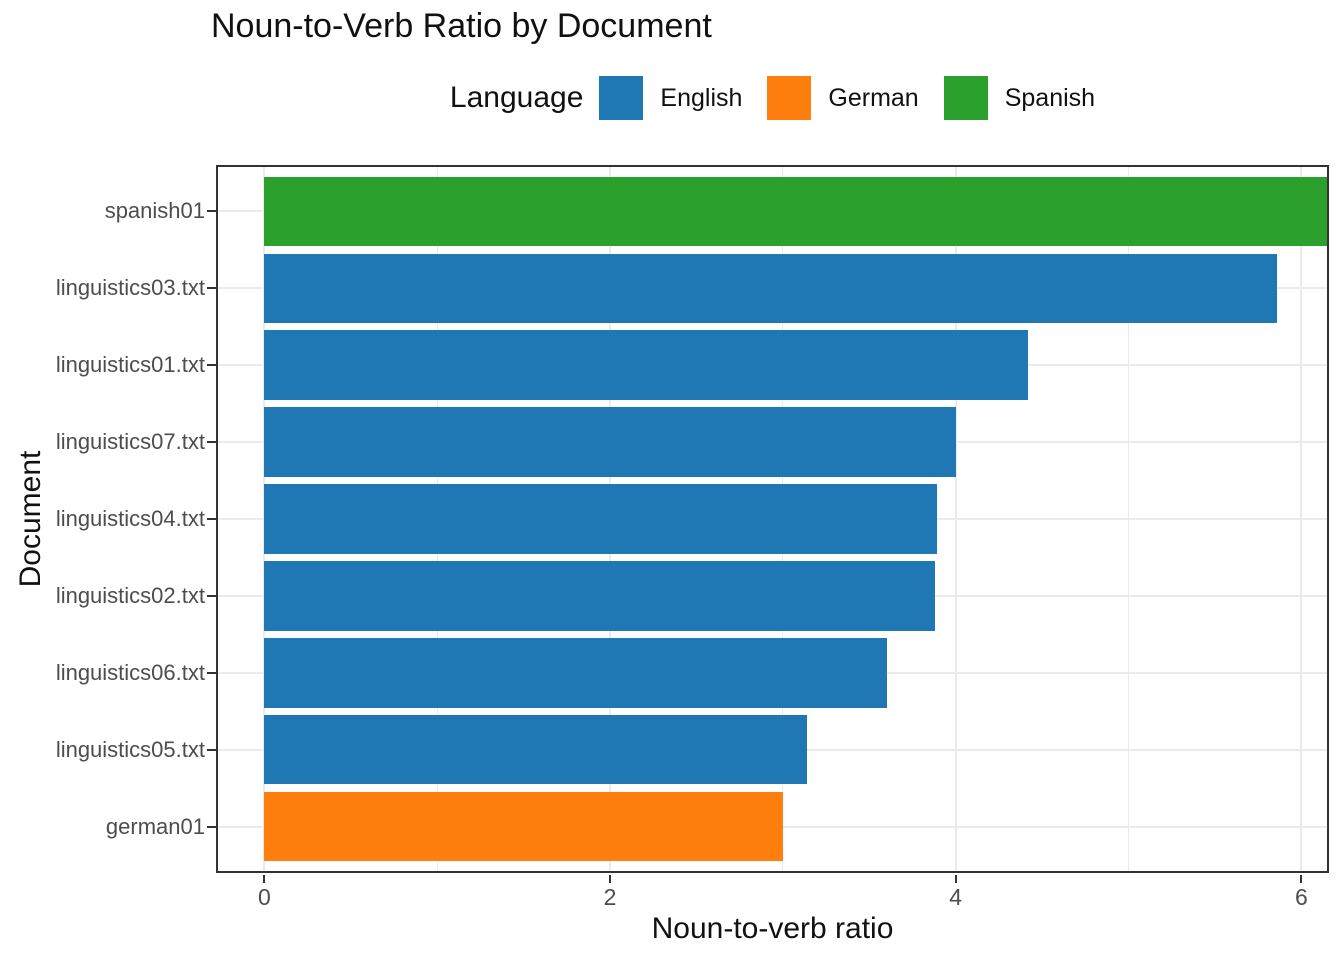  Describe the element at coordinates (130, 749) in the screenshot. I see `y-label-linguistics05-txt: linguistics05.txt` at that location.